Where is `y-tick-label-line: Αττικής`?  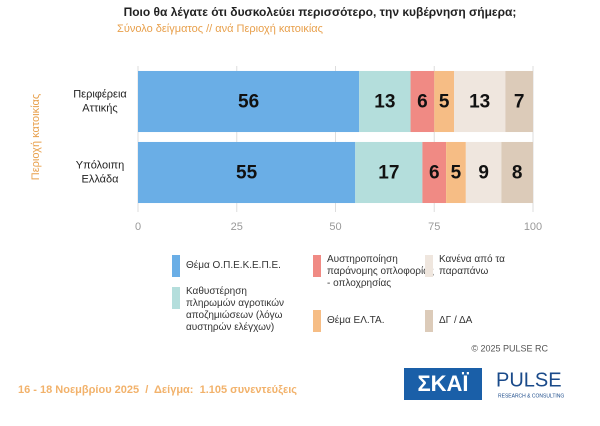
y-tick-label-line: Αττικής is located at coordinates (99, 108).